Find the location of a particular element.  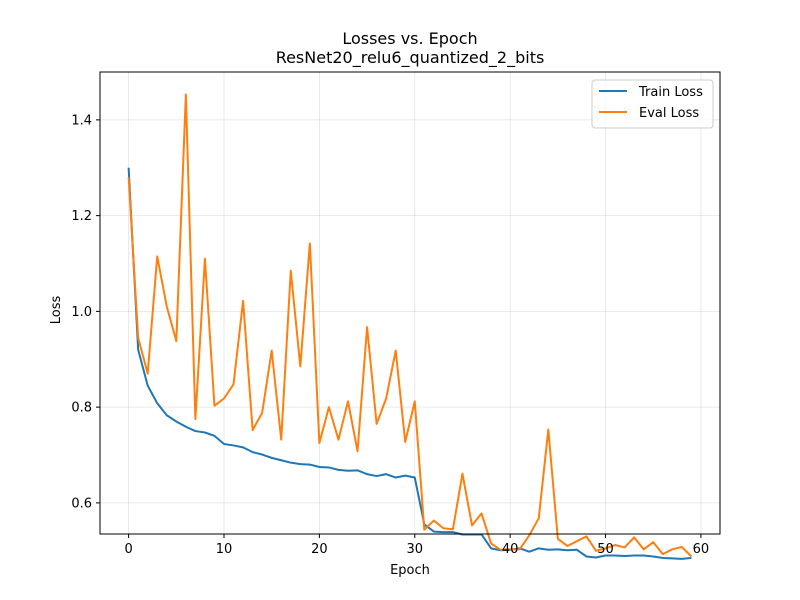

x-tick-label: 60 is located at coordinates (701, 549).